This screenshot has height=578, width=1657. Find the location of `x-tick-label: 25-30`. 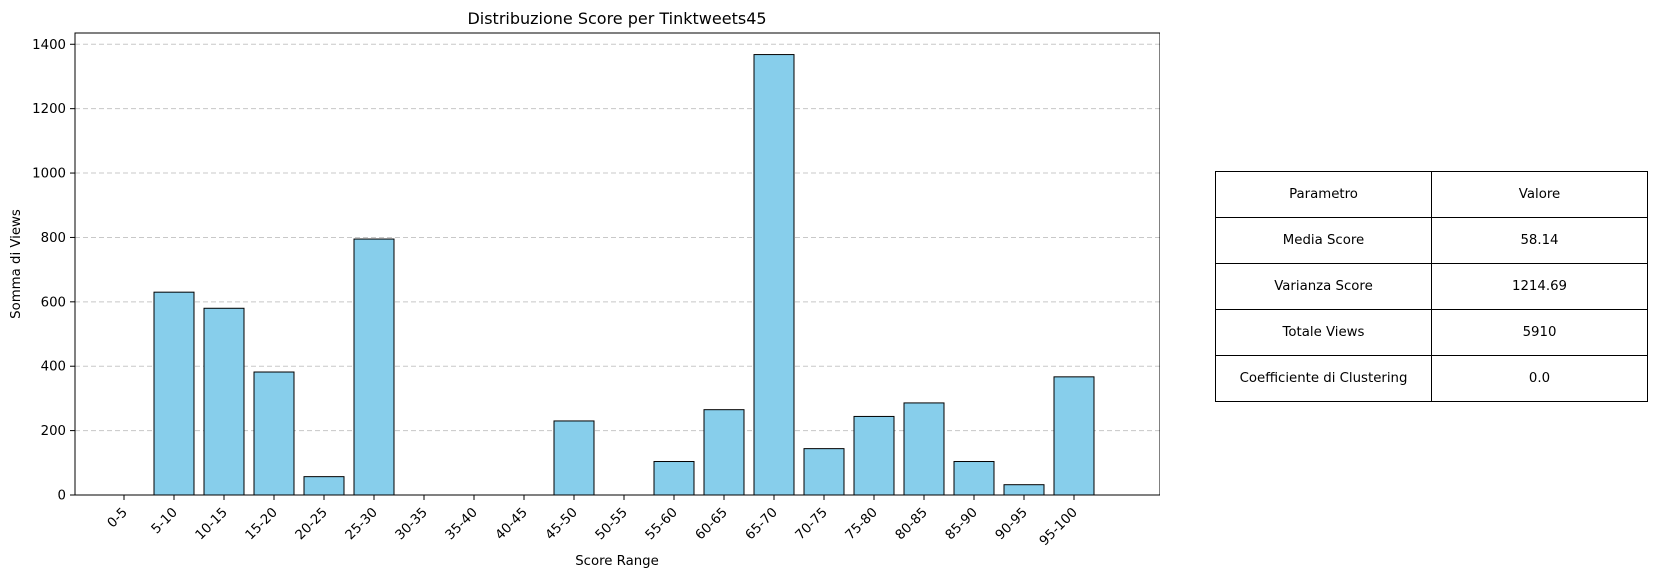

x-tick-label: 25-30 is located at coordinates (362, 524).